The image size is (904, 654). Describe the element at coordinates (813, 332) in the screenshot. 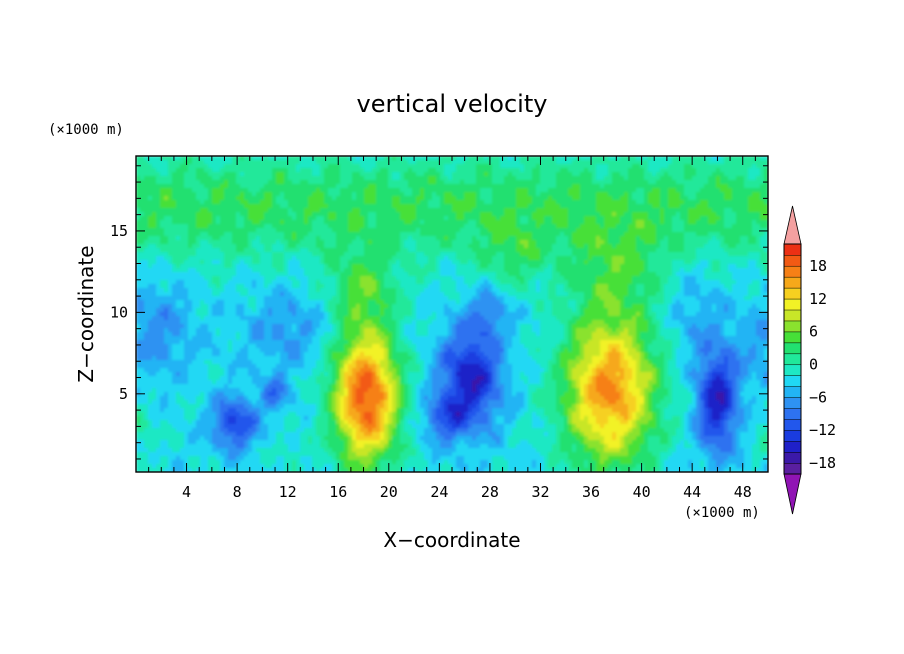

I see `colorbar-tick-label: 6` at that location.